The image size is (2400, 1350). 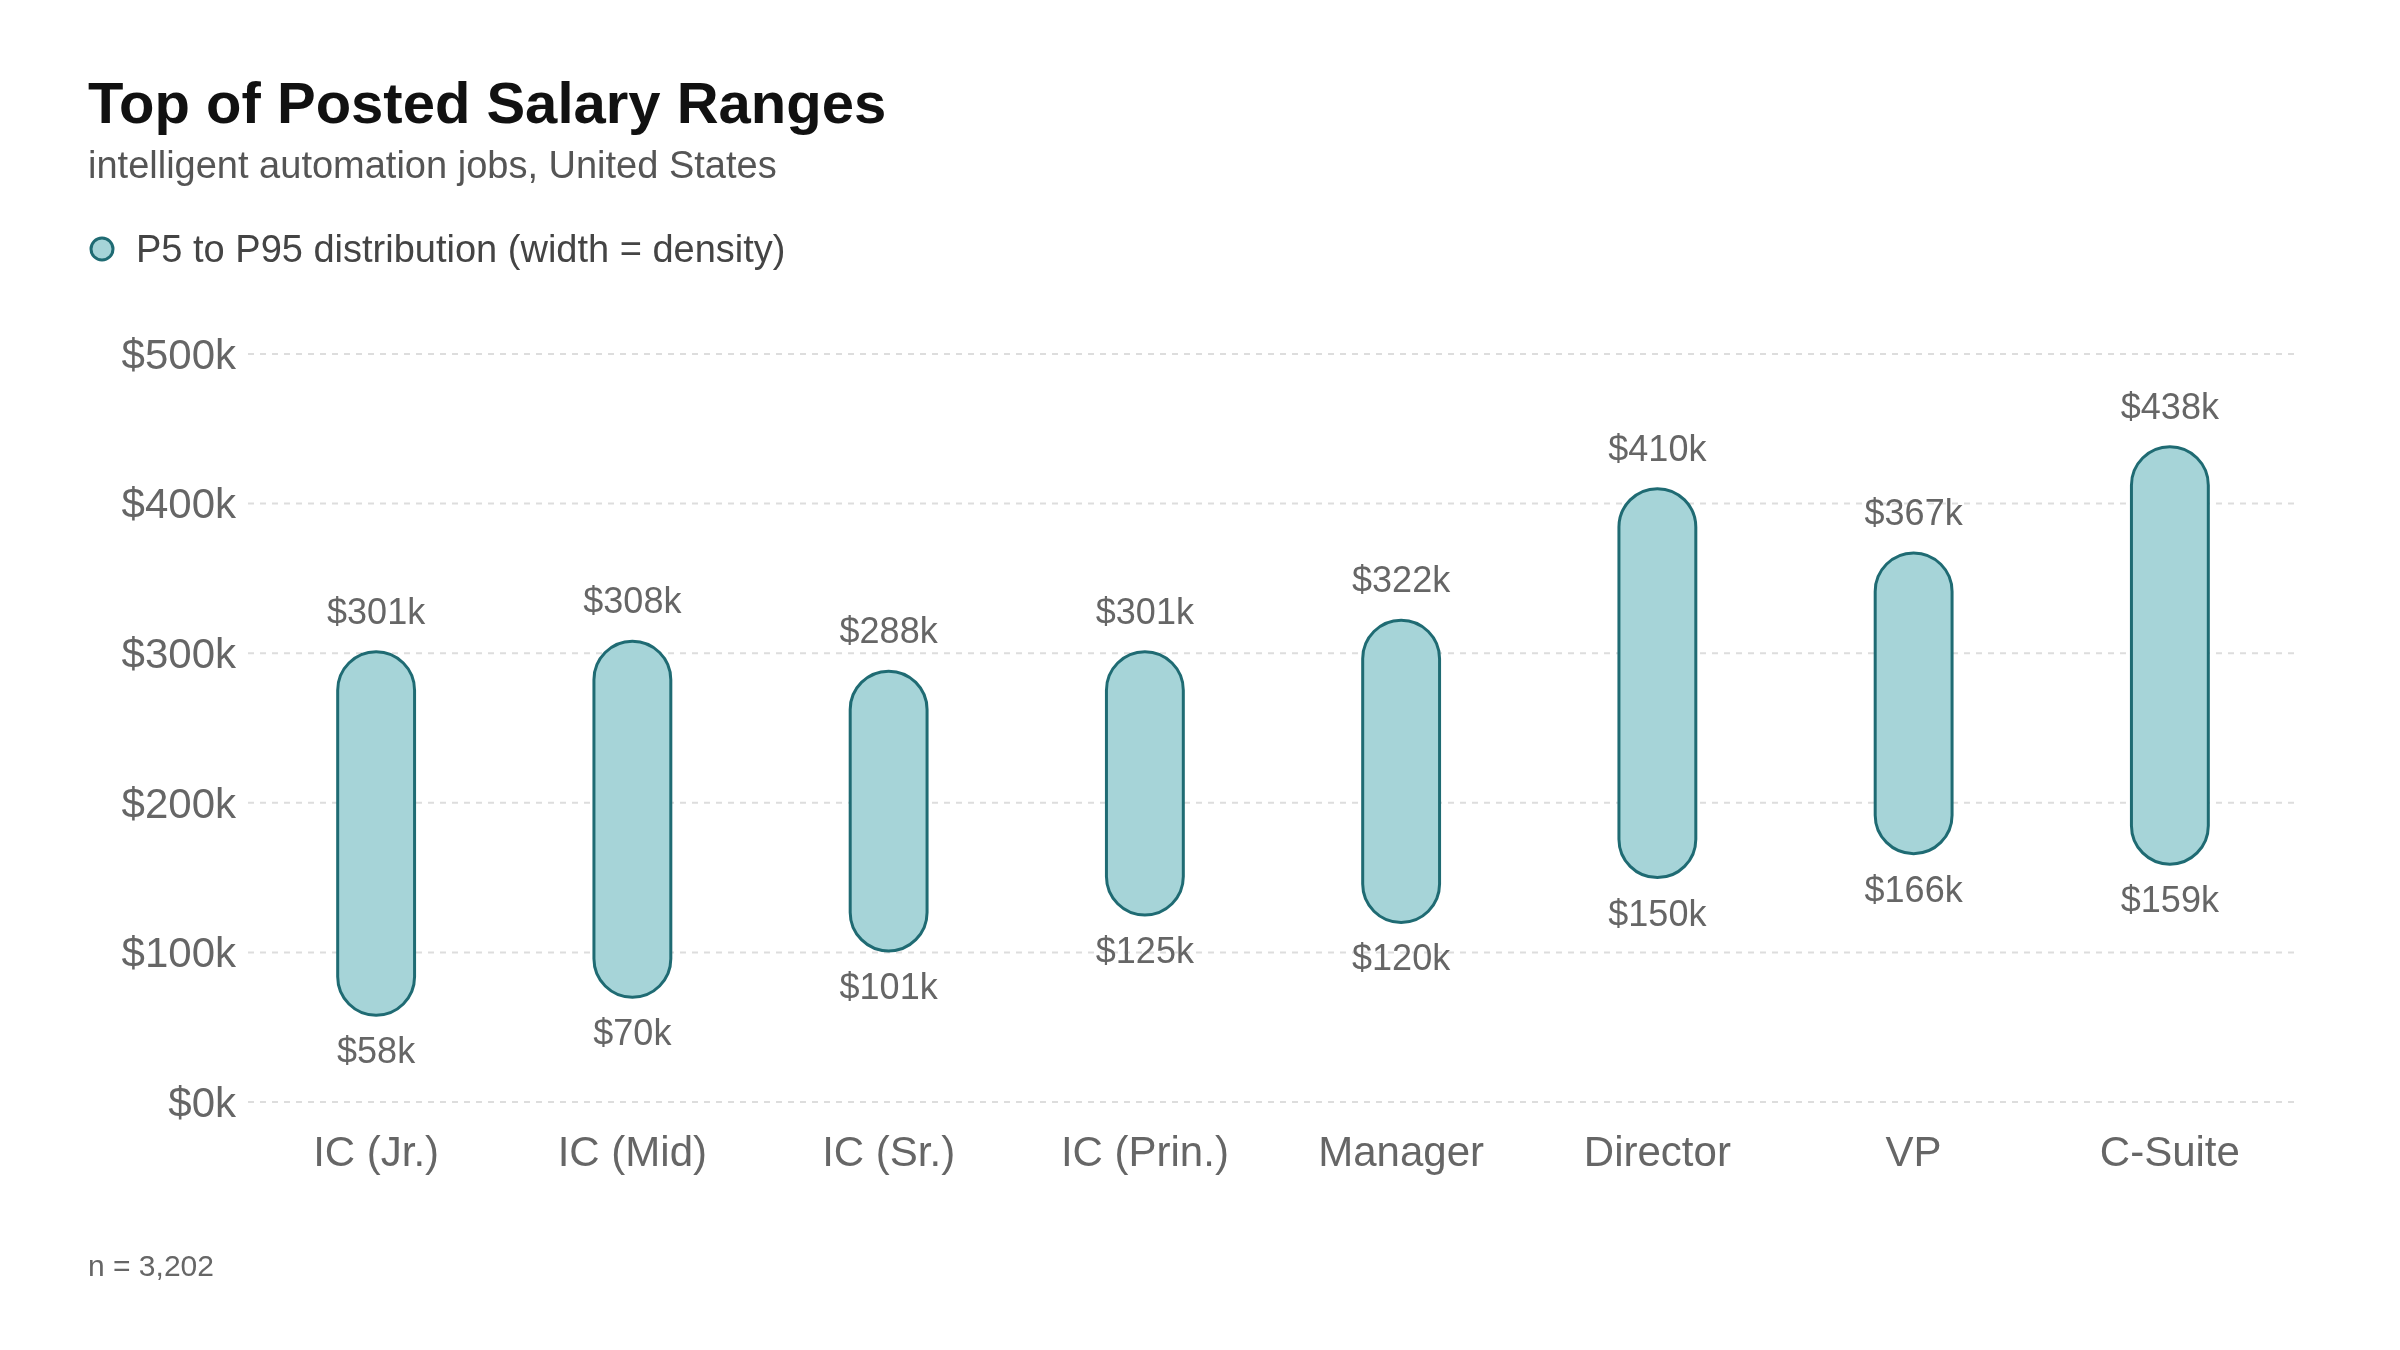 What do you see at coordinates (1144, 1151) in the screenshot?
I see `x-tick-label: IC (Prin.)` at bounding box center [1144, 1151].